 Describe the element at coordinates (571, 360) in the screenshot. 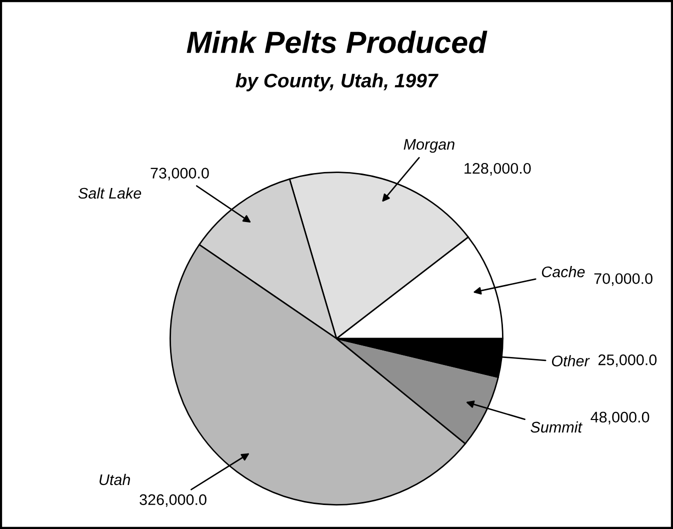

I see `slice-label: Other` at that location.